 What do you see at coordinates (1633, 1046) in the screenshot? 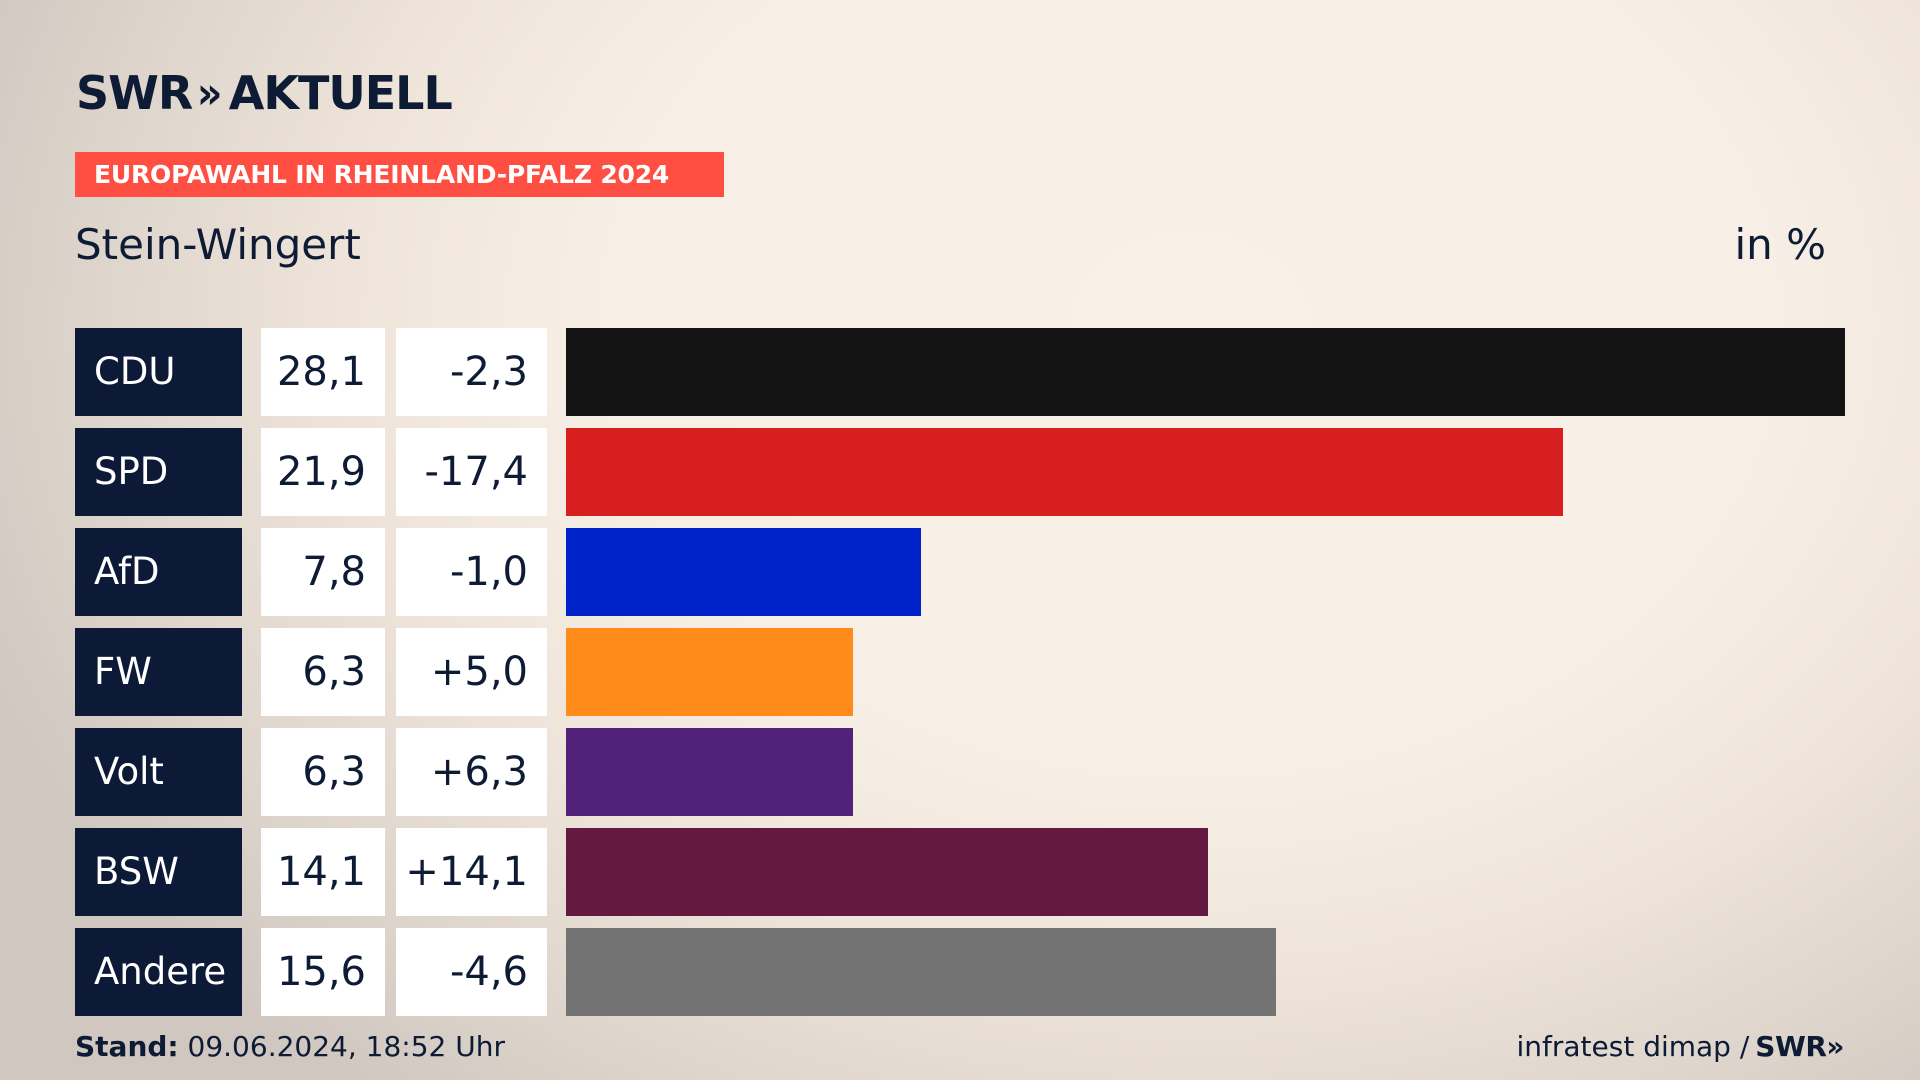
I see `source-text: infratest dimap /` at bounding box center [1633, 1046].